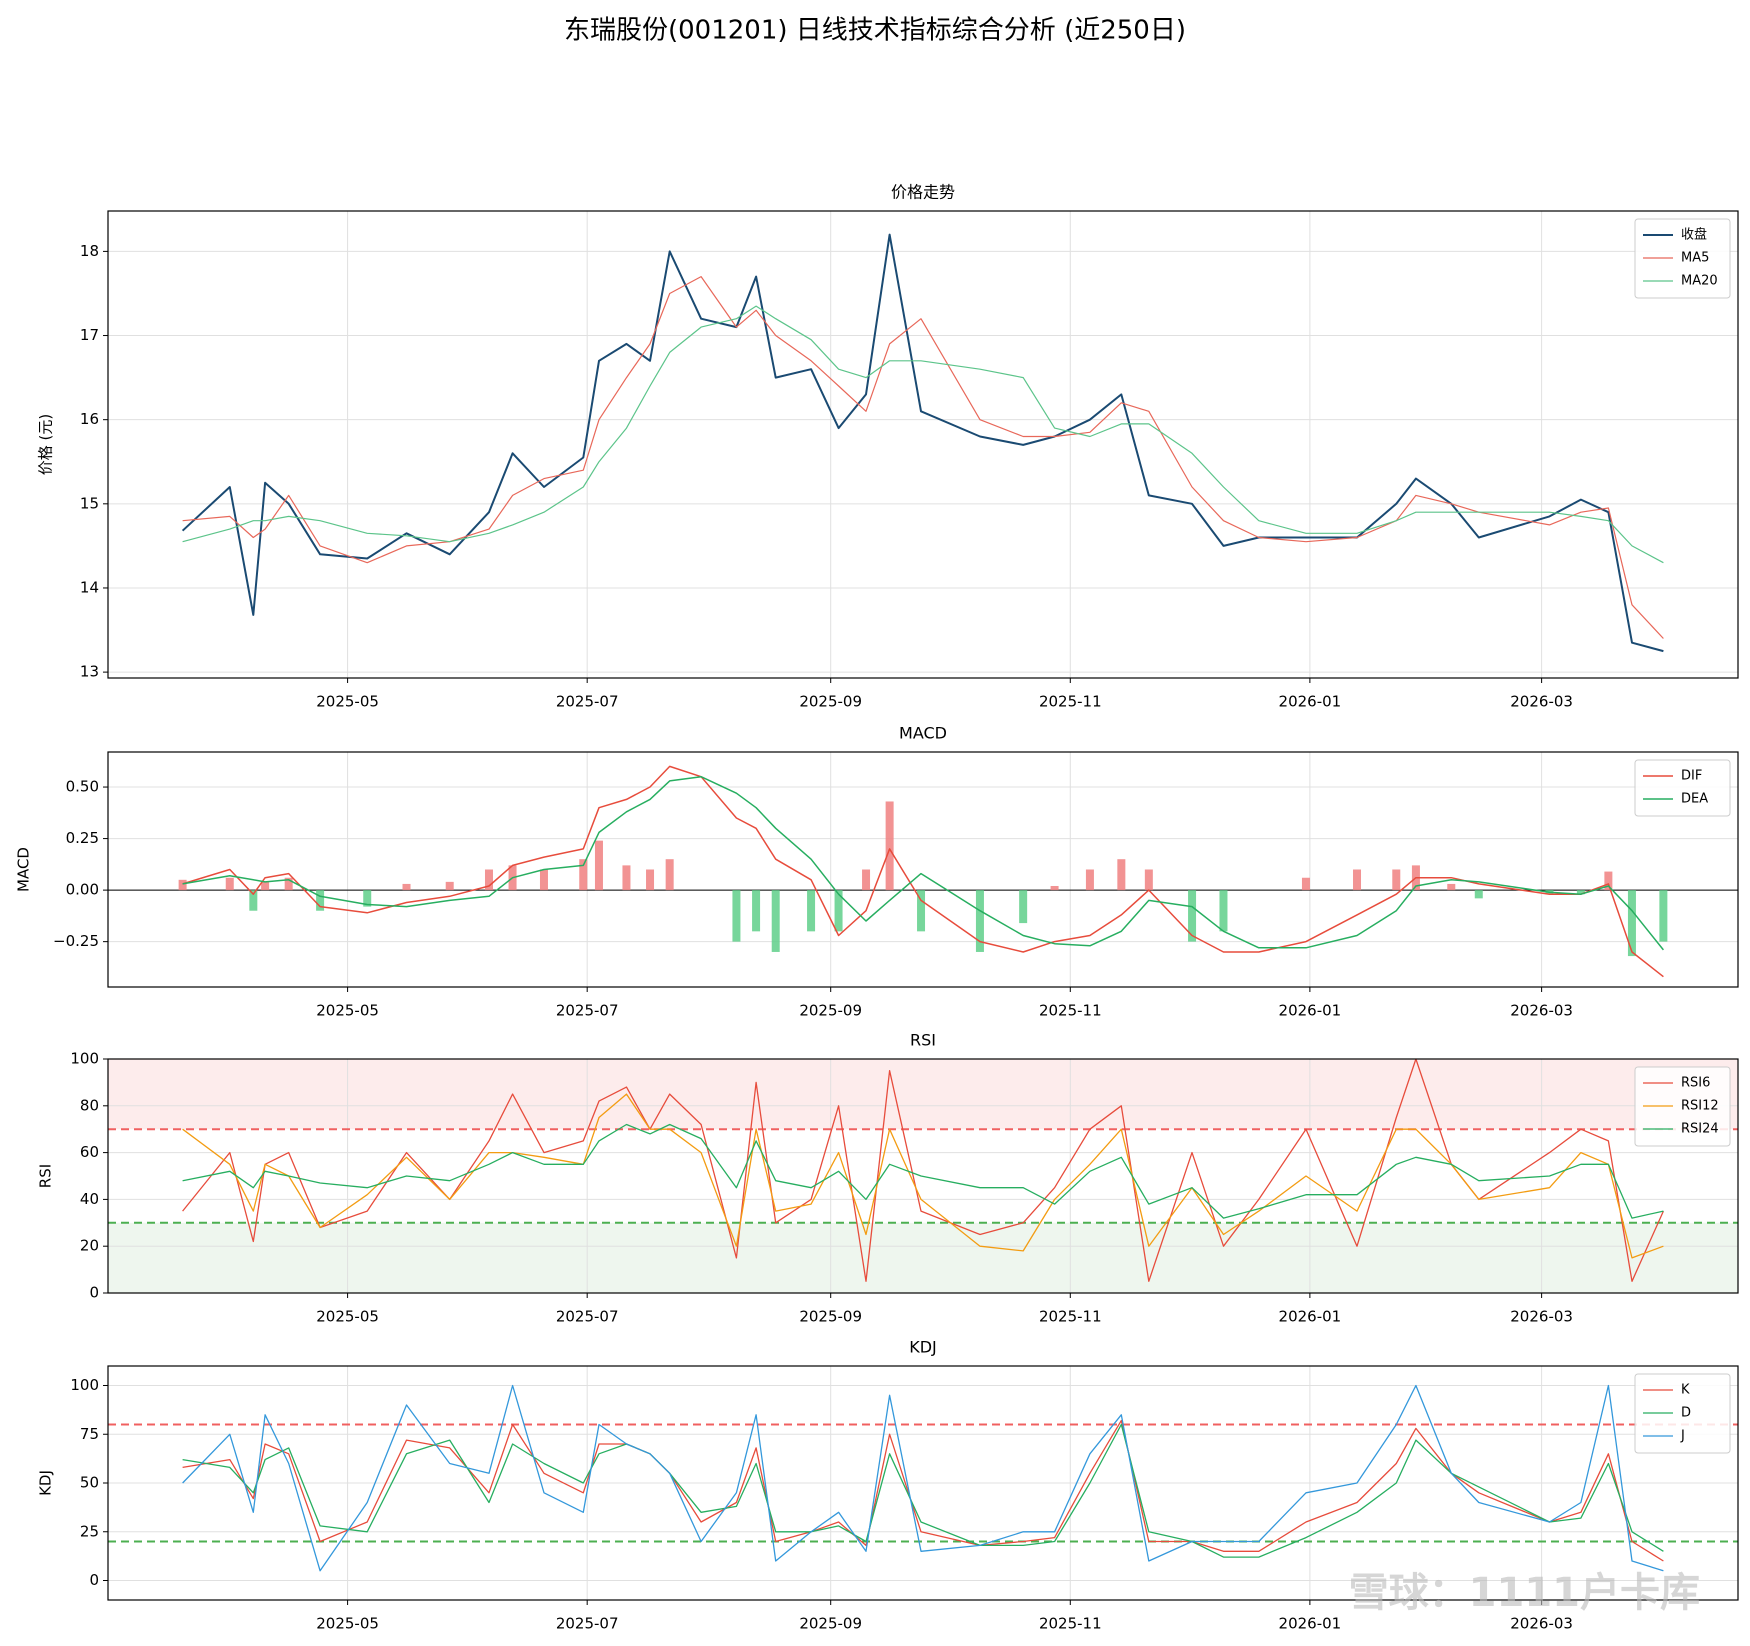 The width and height of the screenshot is (1750, 1646). What do you see at coordinates (89, 1483) in the screenshot?
I see `y-tick-label: 50` at bounding box center [89, 1483].